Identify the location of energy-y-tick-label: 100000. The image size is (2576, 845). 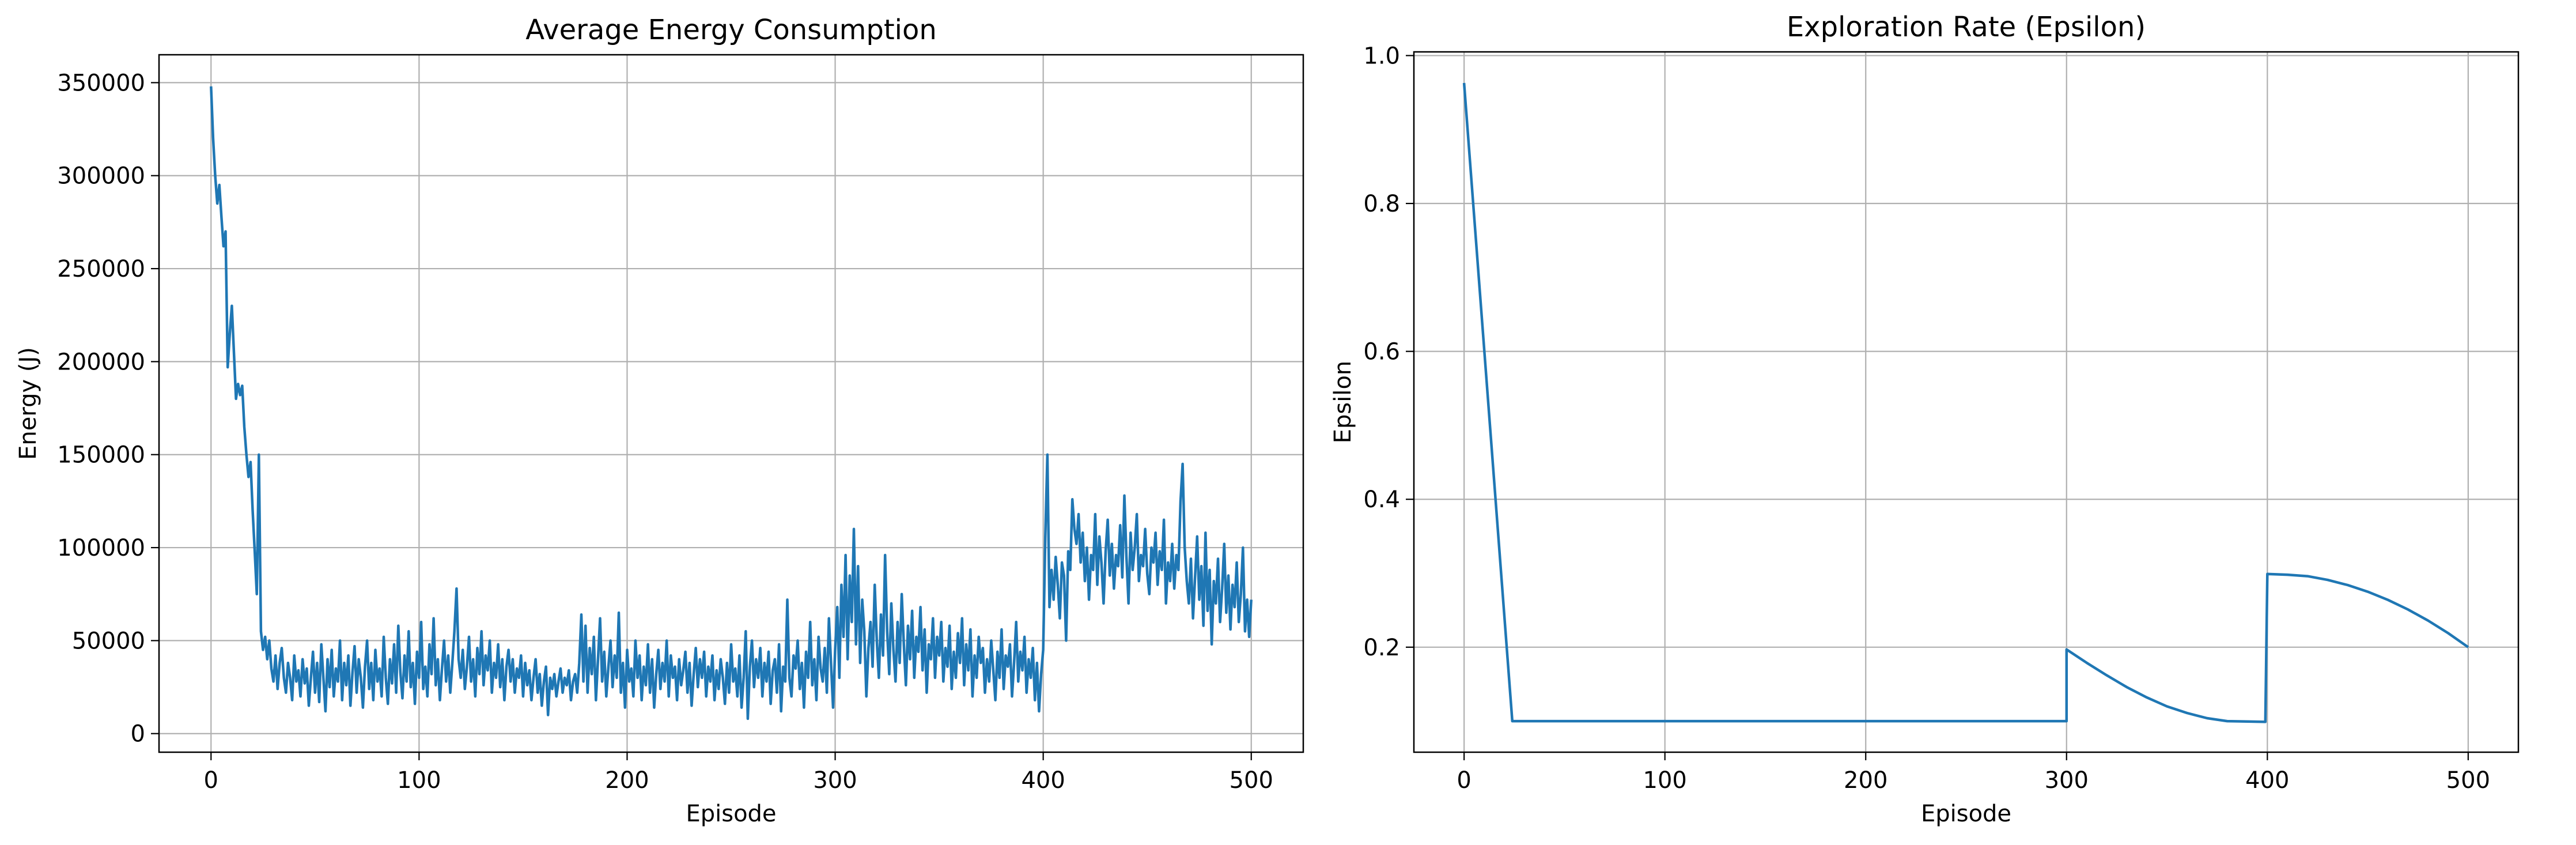
(101, 548).